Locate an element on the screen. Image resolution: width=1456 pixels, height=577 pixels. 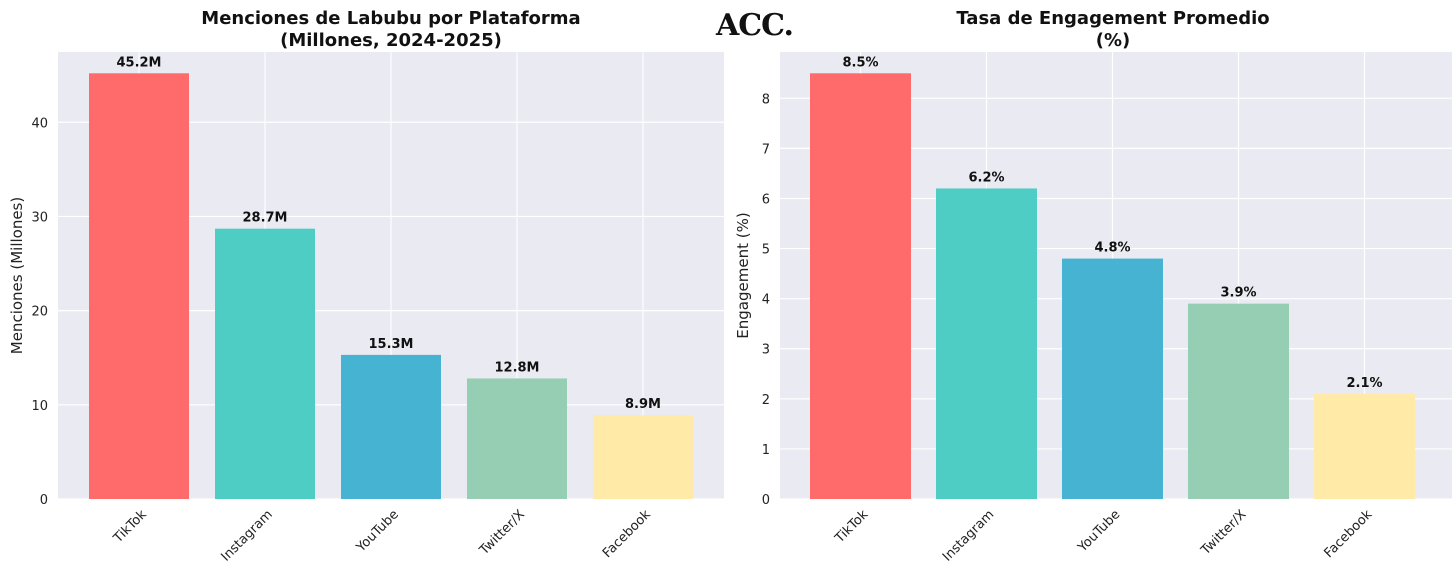
engagement-value-label: 2.1% is located at coordinates (1364, 383).